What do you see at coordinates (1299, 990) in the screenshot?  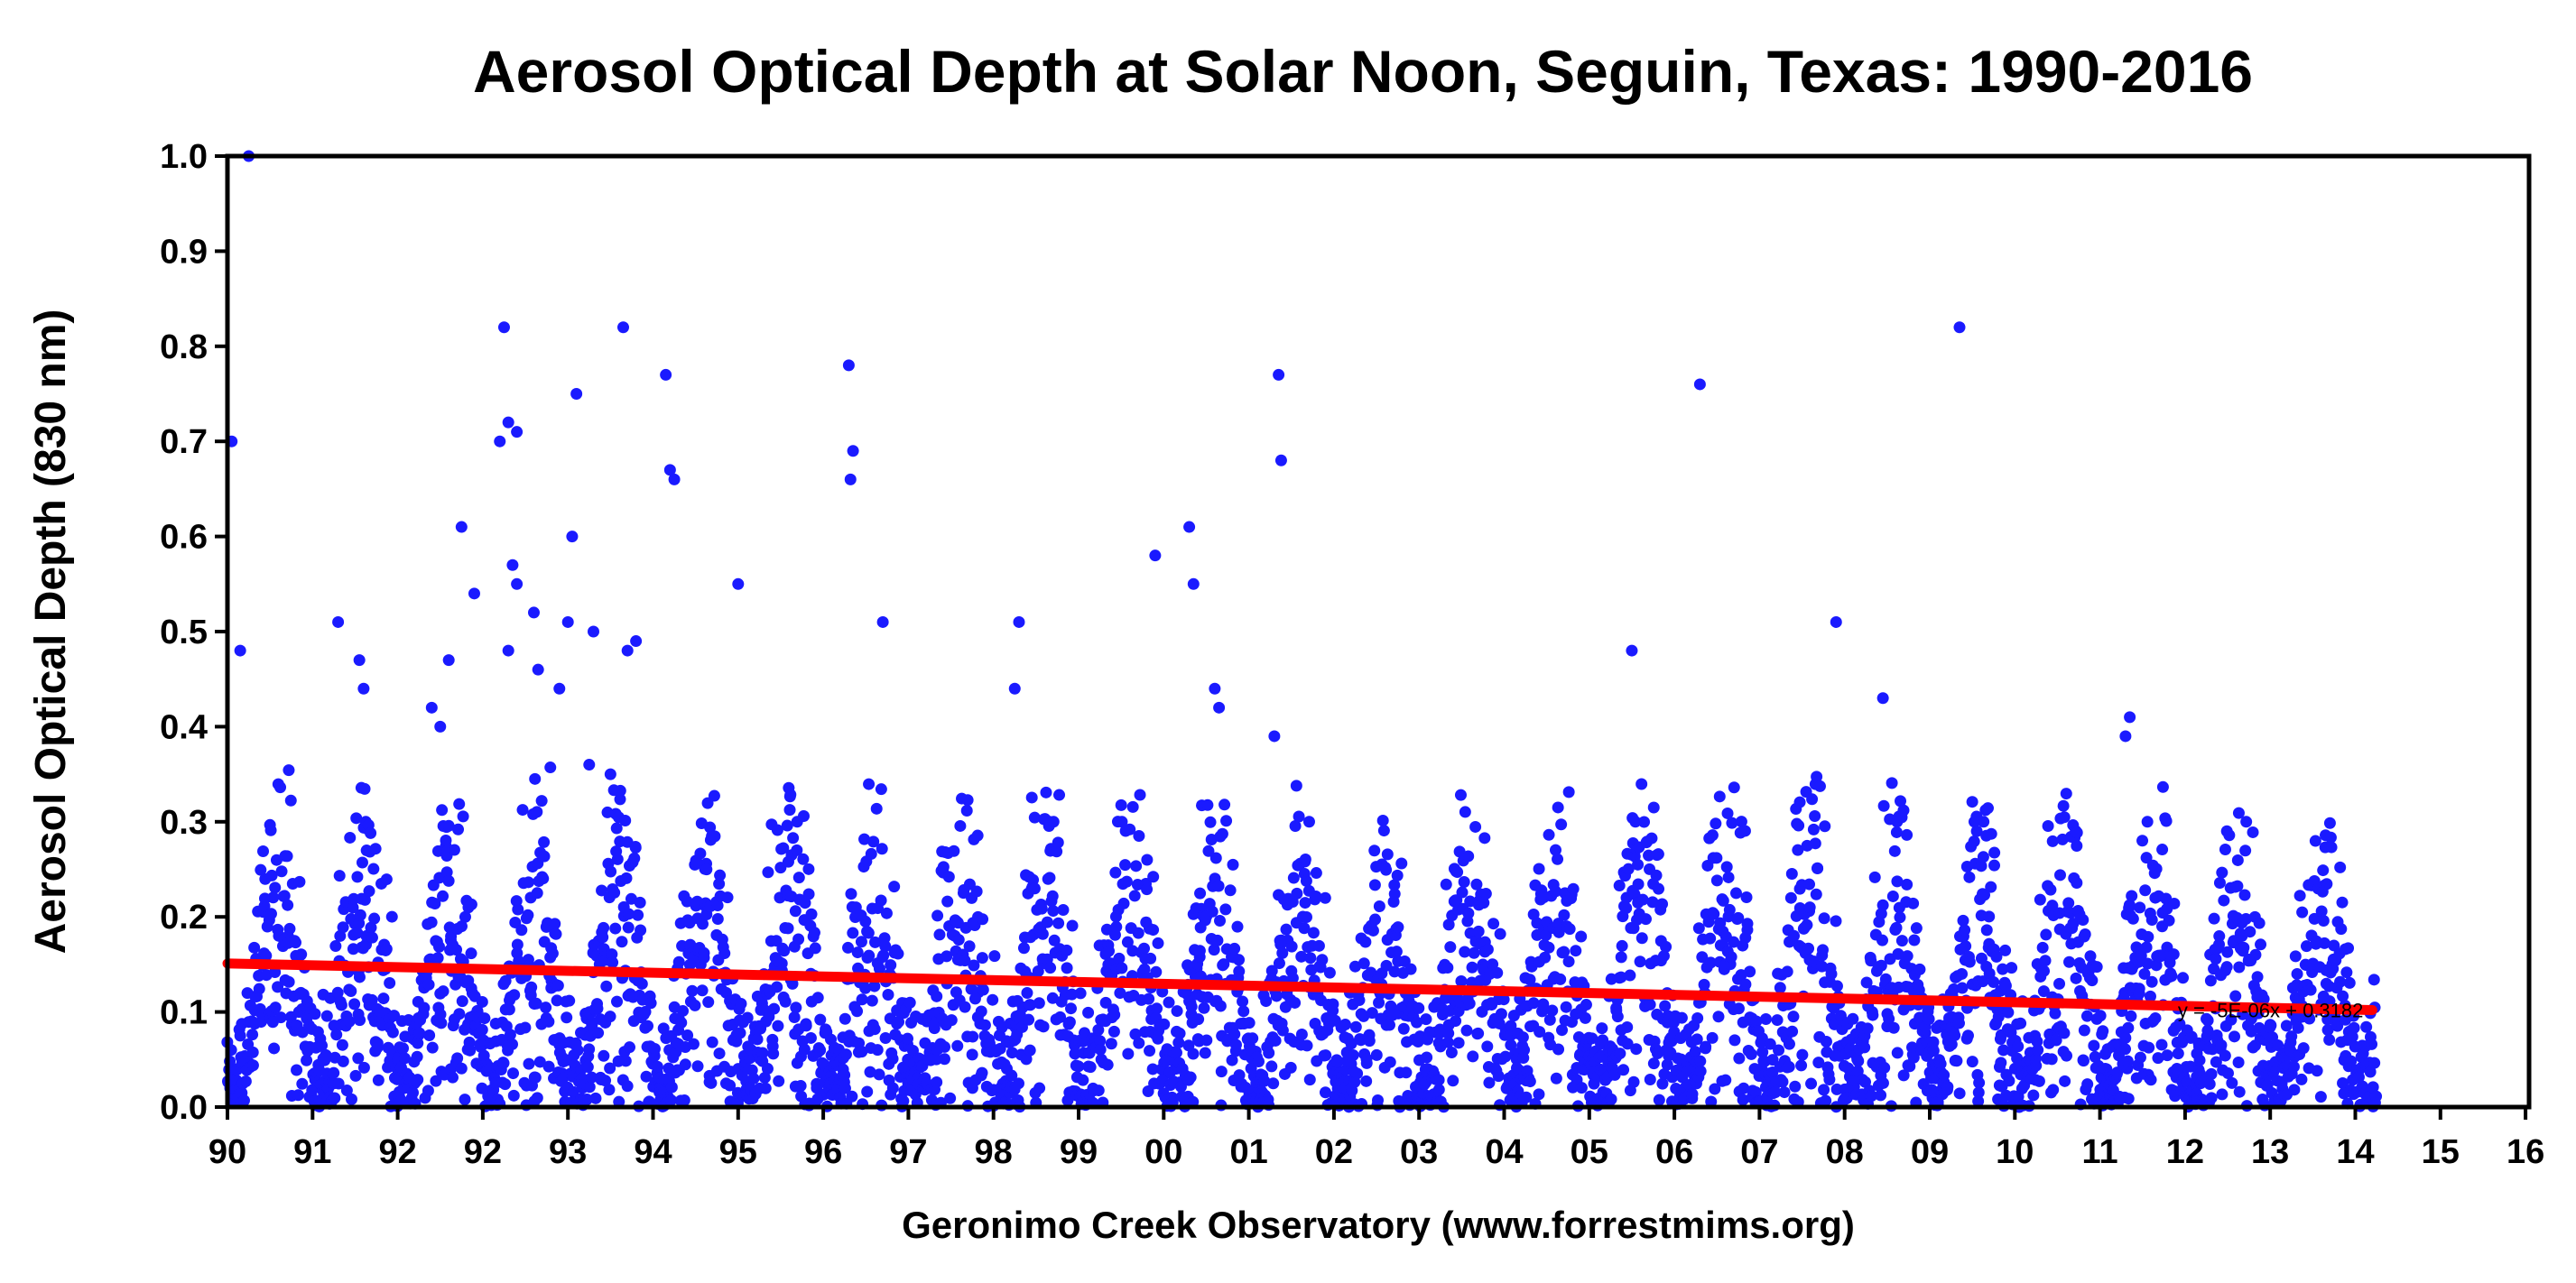 I see `trendline-group: y = -5E-06x + 0.3182` at bounding box center [1299, 990].